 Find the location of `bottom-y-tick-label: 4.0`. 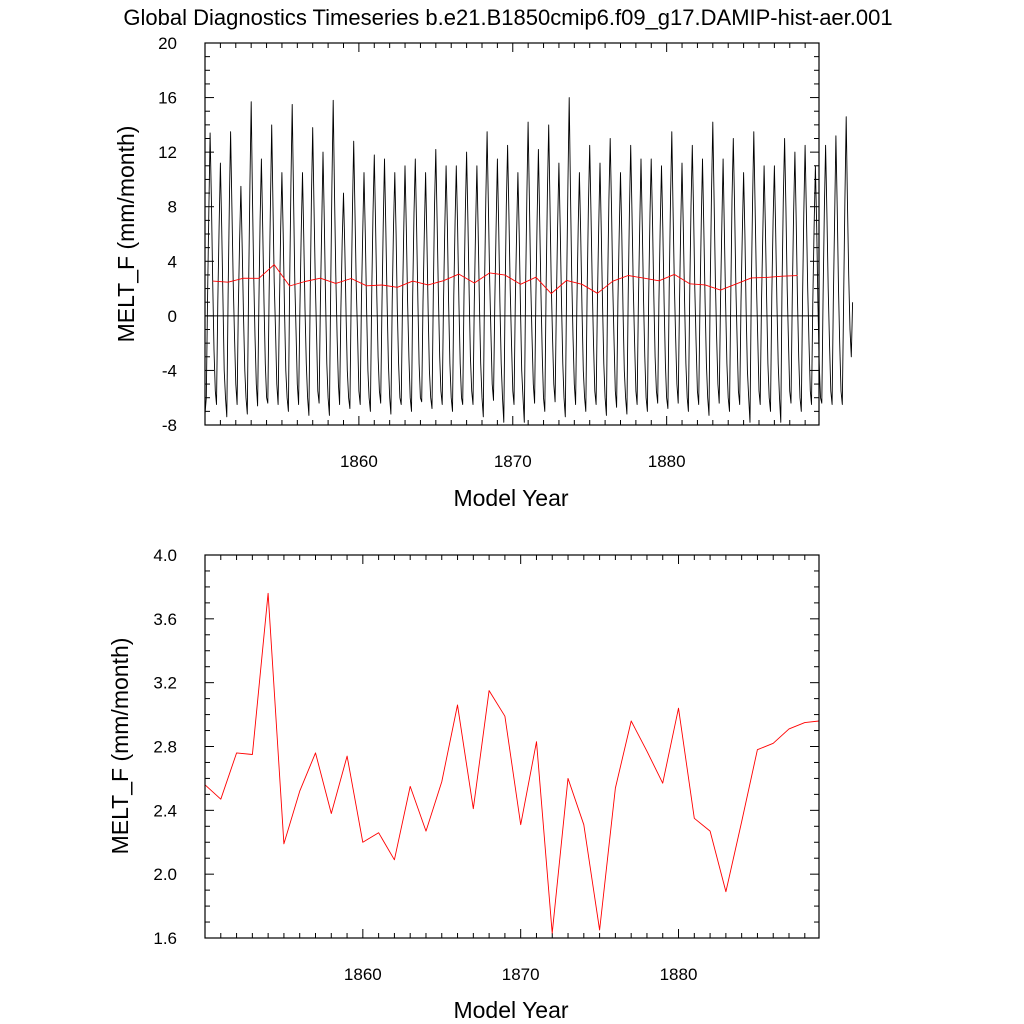

bottom-y-tick-label: 4.0 is located at coordinates (165, 555).